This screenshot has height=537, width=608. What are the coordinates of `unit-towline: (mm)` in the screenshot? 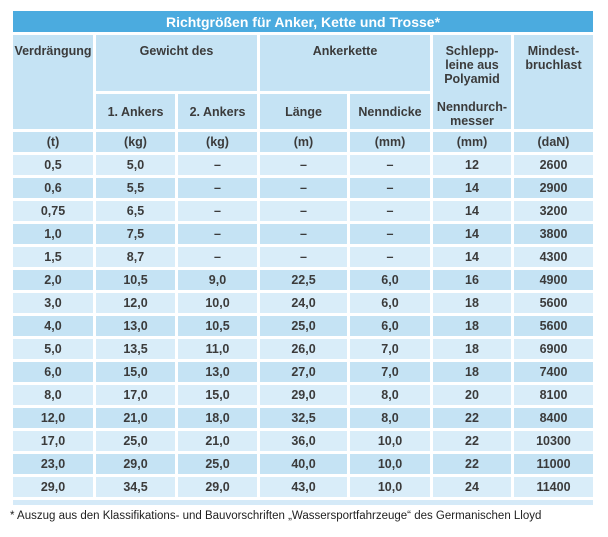 It's located at (472, 142).